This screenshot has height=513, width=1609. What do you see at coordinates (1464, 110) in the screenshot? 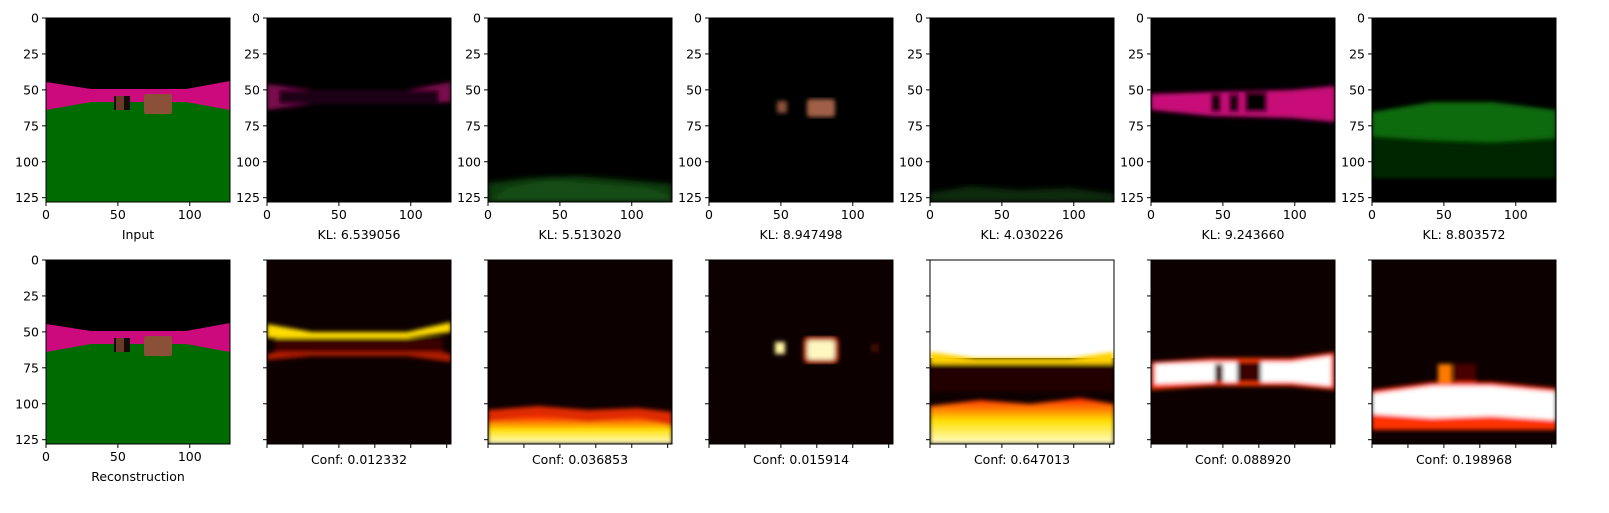
I see `channel-floor-green-image` at bounding box center [1464, 110].